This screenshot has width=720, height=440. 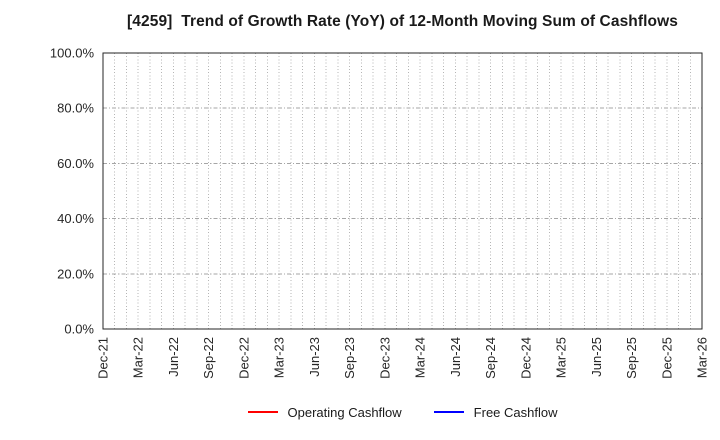 I want to click on y-tick-label: 0.0%, so click(x=79, y=329).